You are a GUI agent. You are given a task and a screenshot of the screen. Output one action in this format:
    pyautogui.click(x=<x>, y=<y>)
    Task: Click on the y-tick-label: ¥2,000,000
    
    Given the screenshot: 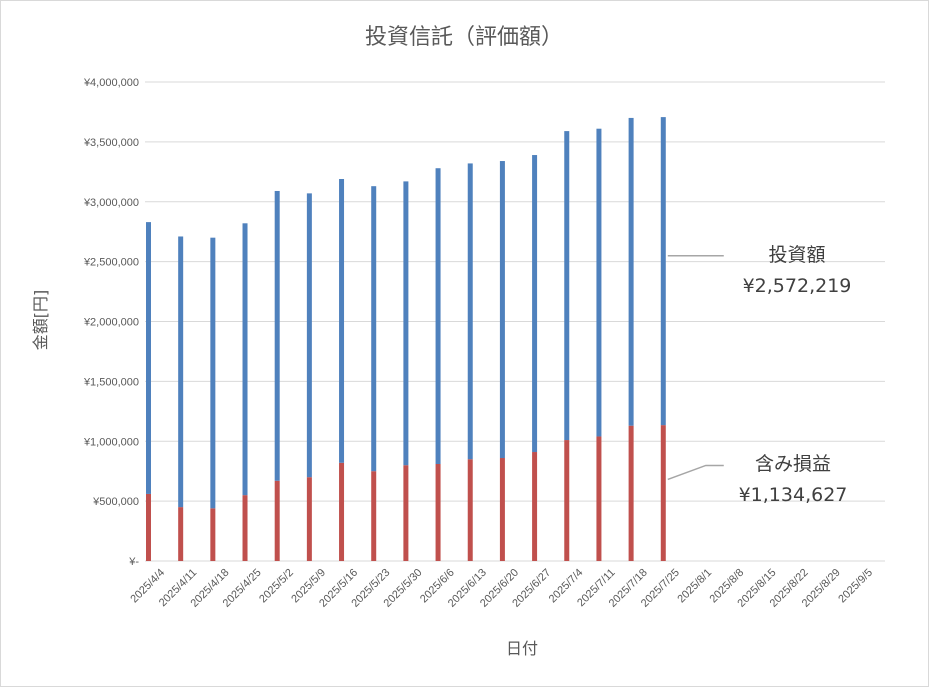 What is the action you would take?
    pyautogui.click(x=111, y=323)
    